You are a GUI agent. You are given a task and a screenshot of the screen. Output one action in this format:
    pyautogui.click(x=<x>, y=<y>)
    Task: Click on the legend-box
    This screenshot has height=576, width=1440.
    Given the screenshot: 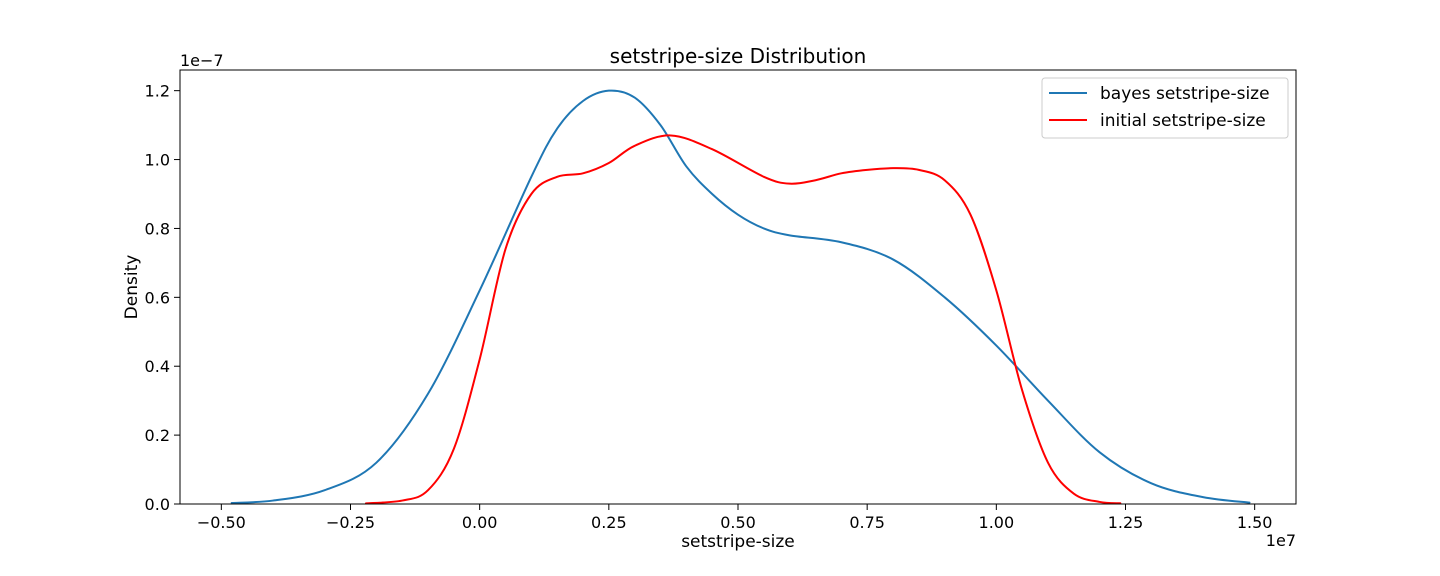 What is the action you would take?
    pyautogui.click(x=1165, y=108)
    